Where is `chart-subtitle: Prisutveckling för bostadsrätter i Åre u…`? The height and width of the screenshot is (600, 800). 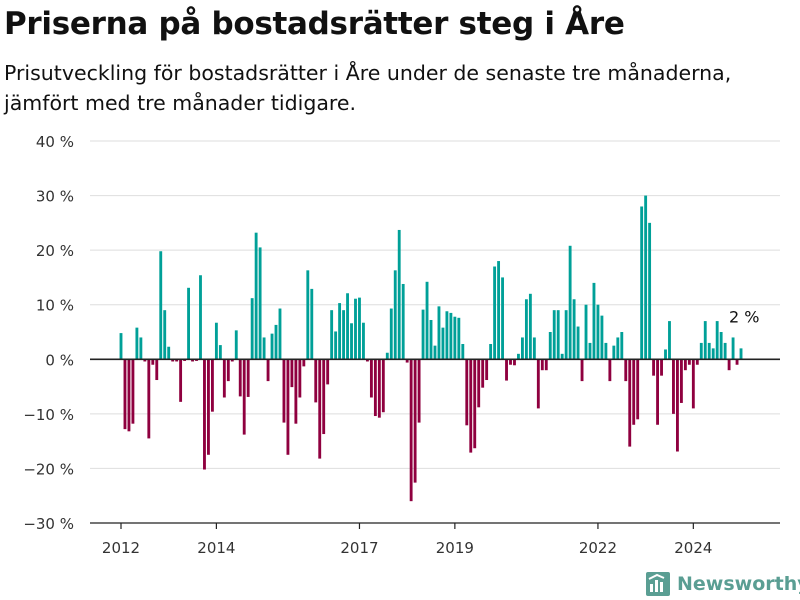 chart-subtitle: Prisutveckling för bostadsrätter i Åre u… is located at coordinates (368, 88).